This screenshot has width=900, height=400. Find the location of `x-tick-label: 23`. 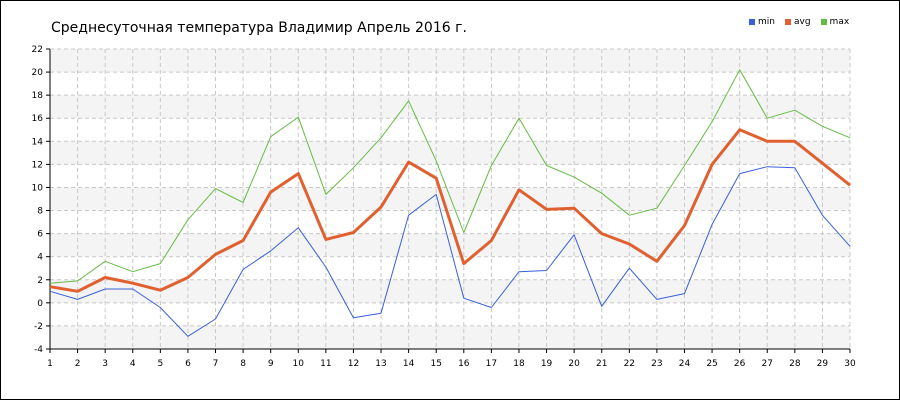

x-tick-label: 23 is located at coordinates (656, 364).